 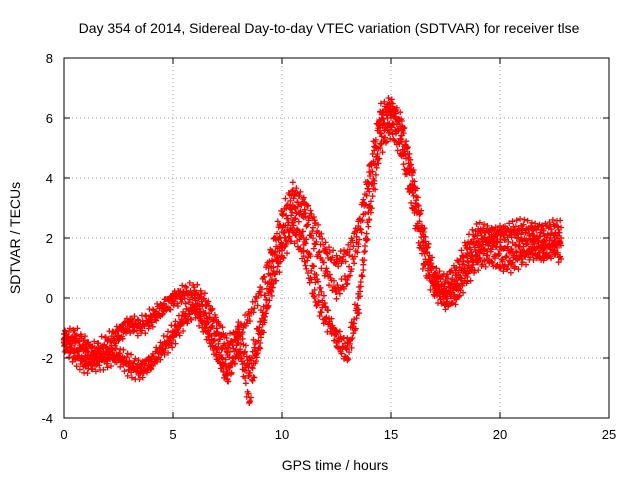 What do you see at coordinates (391, 434) in the screenshot?
I see `x-tick-label: 15` at bounding box center [391, 434].